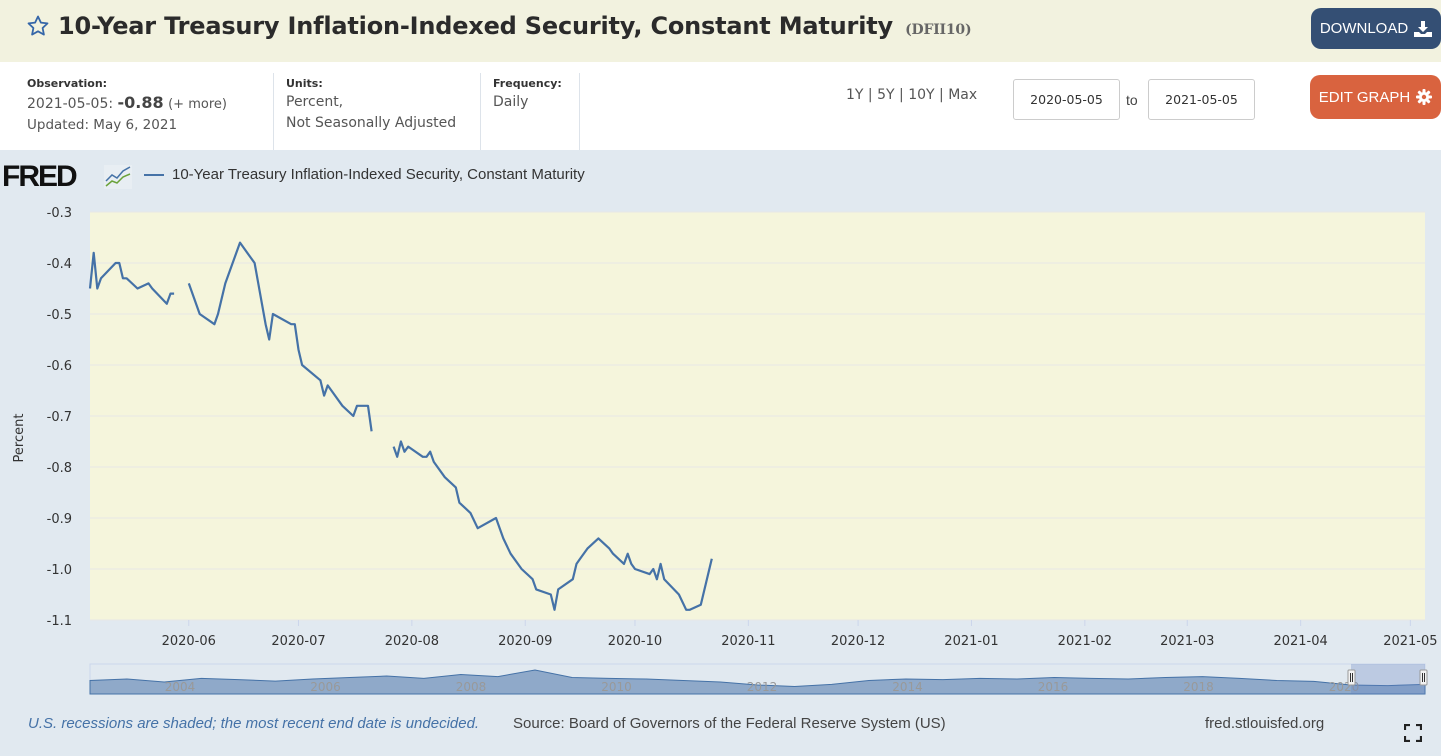 The width and height of the screenshot is (1441, 756). Describe the element at coordinates (1187, 641) in the screenshot. I see `x-tick-label: 2021-03` at that location.